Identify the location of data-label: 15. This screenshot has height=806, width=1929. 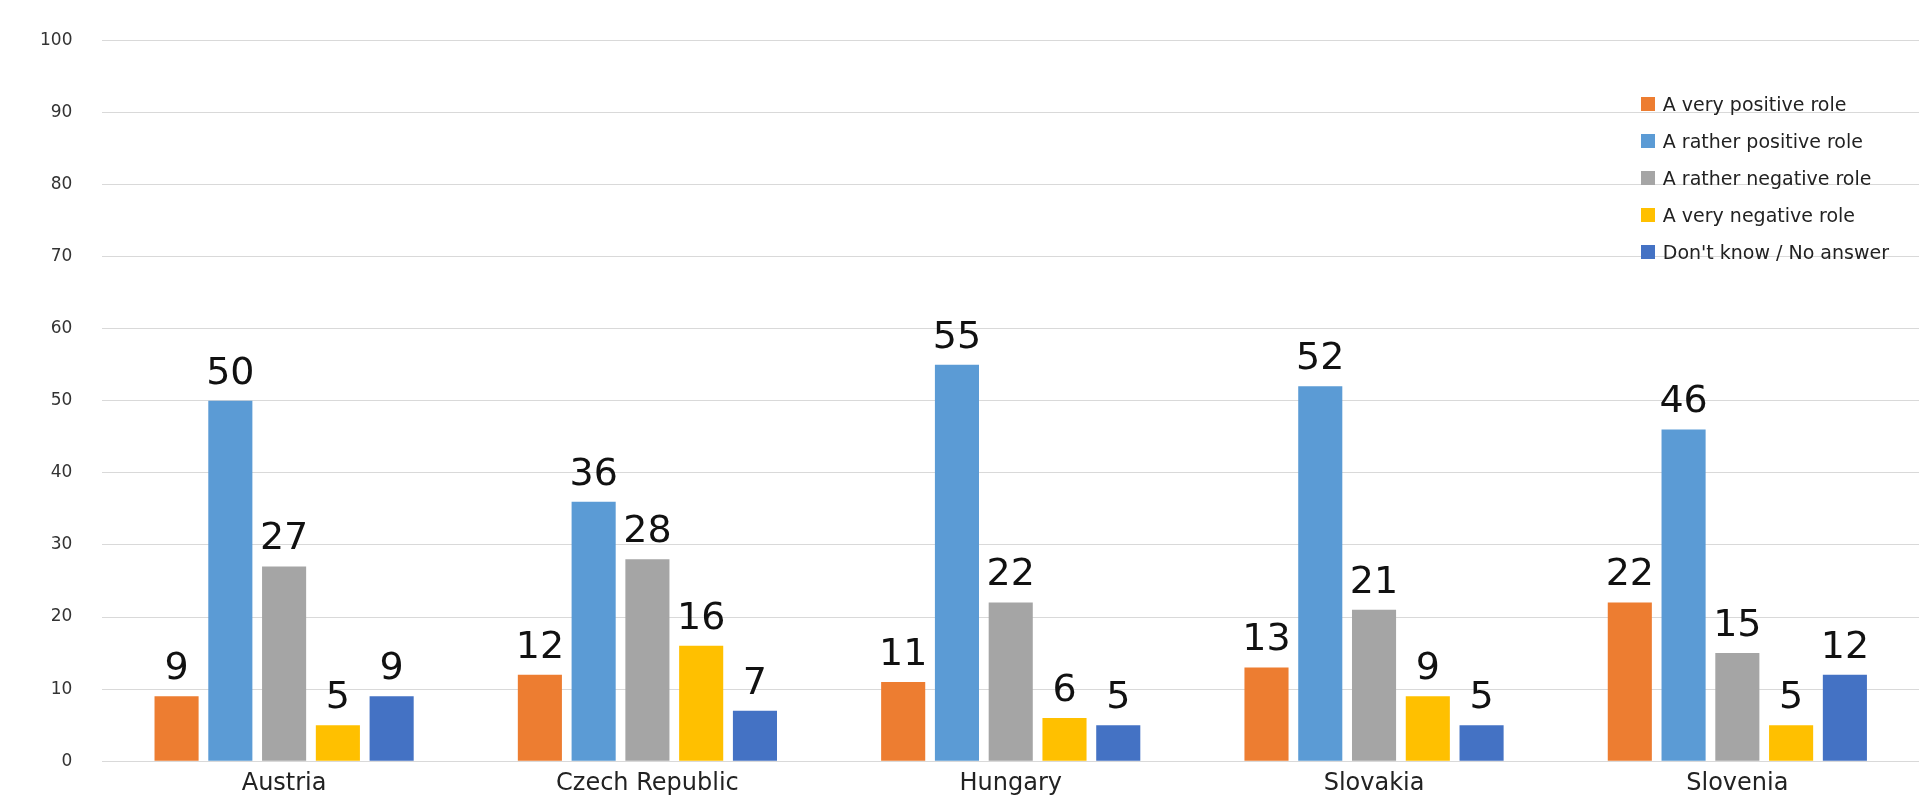
(1737, 622).